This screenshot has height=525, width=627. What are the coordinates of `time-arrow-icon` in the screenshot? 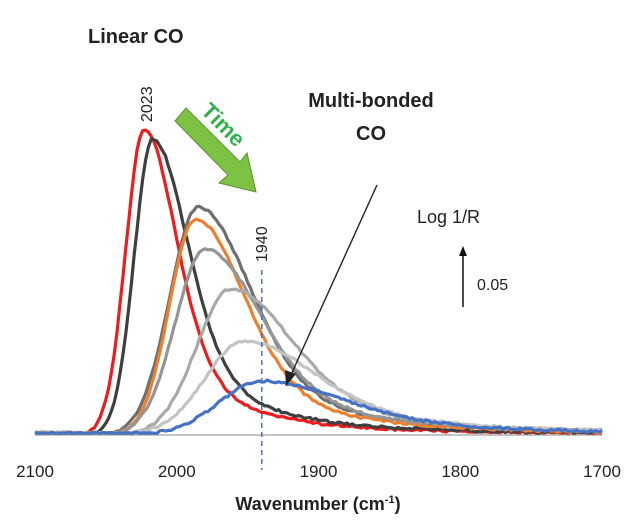 It's located at (215, 150).